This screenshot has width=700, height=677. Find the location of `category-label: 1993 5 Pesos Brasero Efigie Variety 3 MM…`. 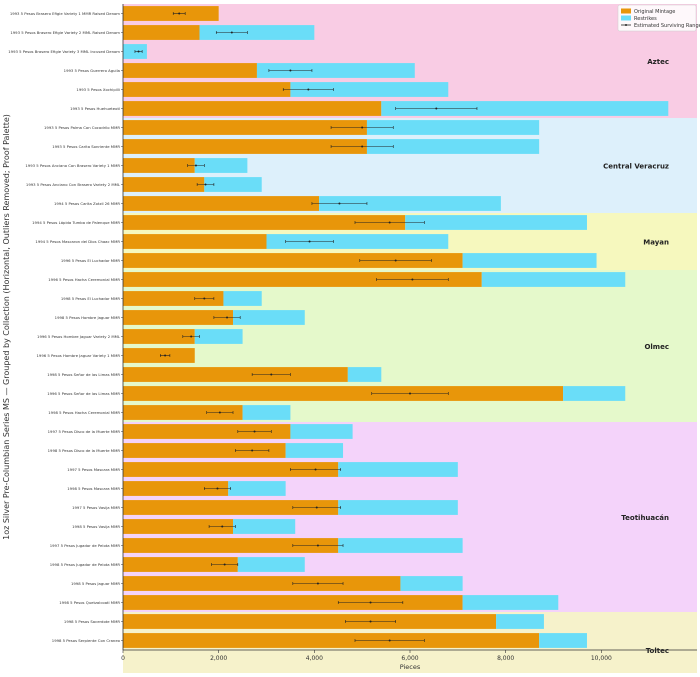

category-label: 1993 5 Pesos Brasero Efigie Variety 3 MM… is located at coordinates (64, 51).